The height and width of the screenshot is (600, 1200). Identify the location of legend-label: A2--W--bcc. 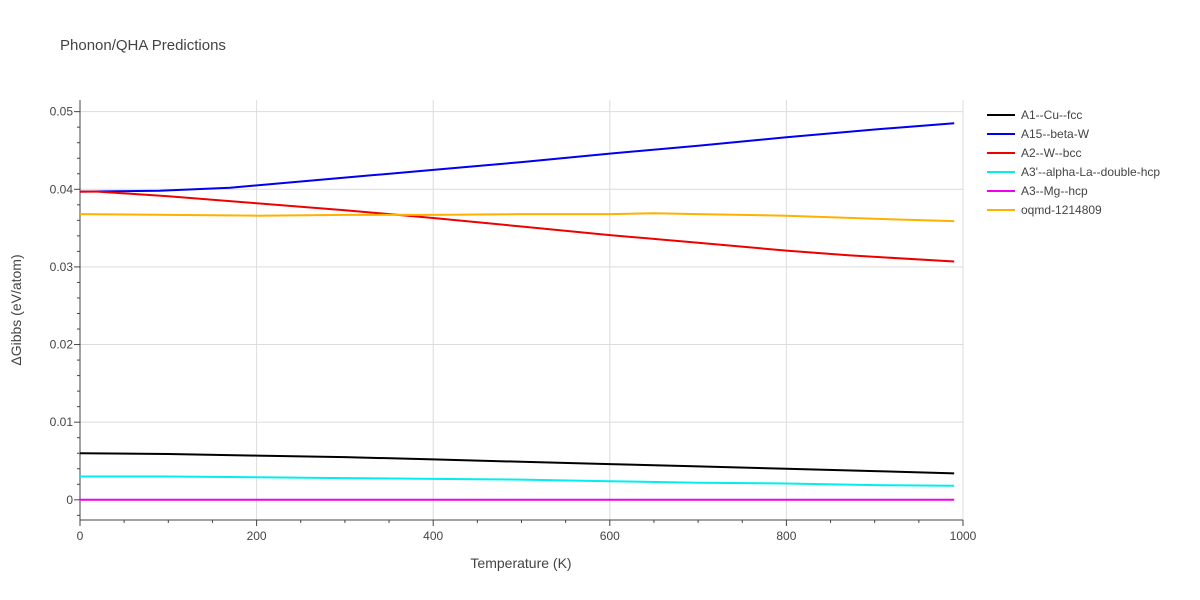
(1051, 153).